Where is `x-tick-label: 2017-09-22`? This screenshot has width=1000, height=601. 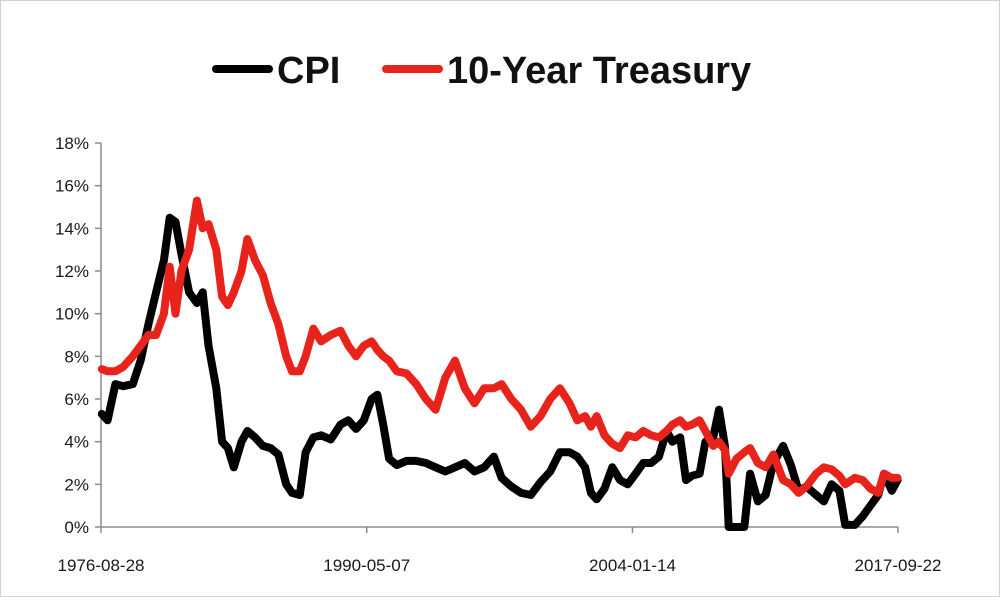 x-tick-label: 2017-09-22 is located at coordinates (898, 565).